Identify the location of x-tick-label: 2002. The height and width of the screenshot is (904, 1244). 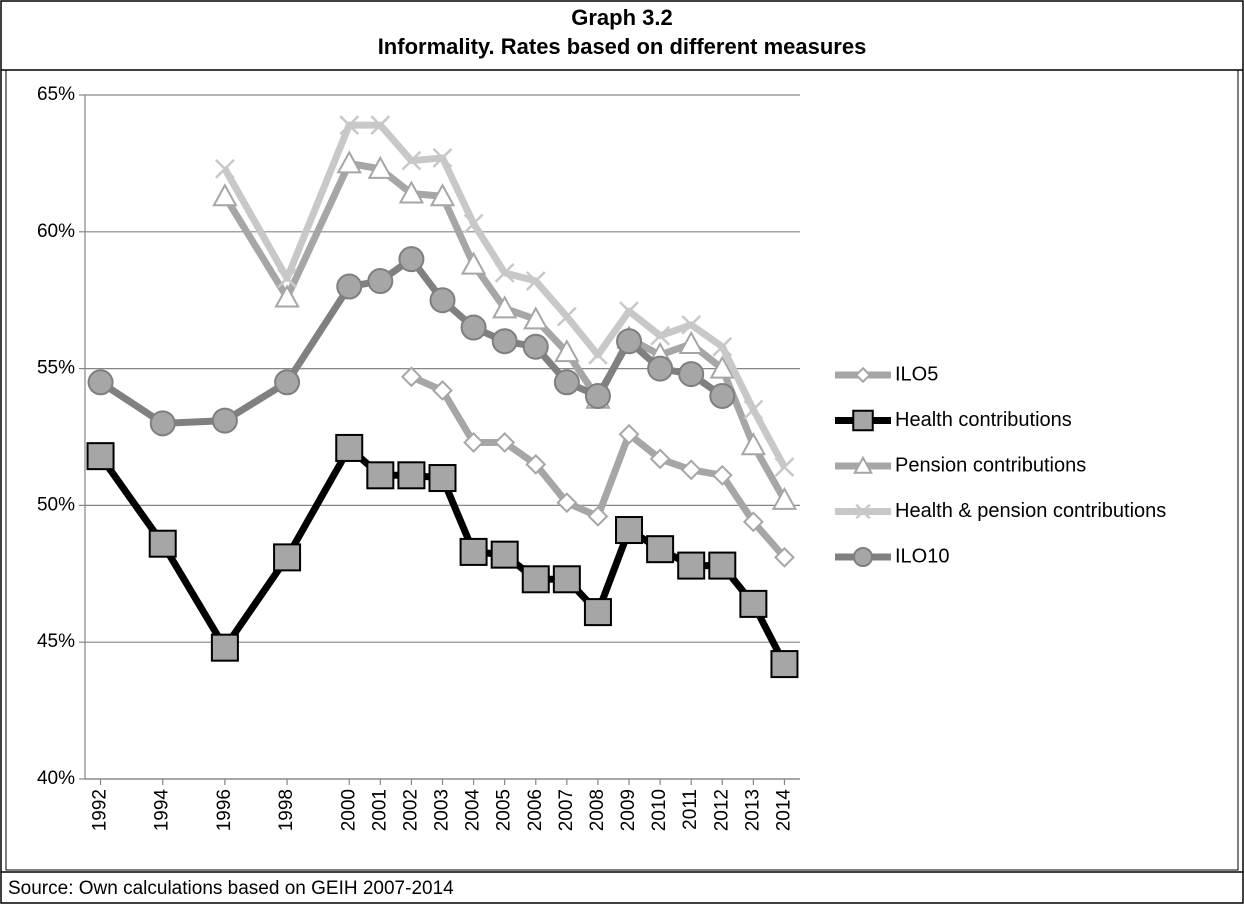
(410, 810).